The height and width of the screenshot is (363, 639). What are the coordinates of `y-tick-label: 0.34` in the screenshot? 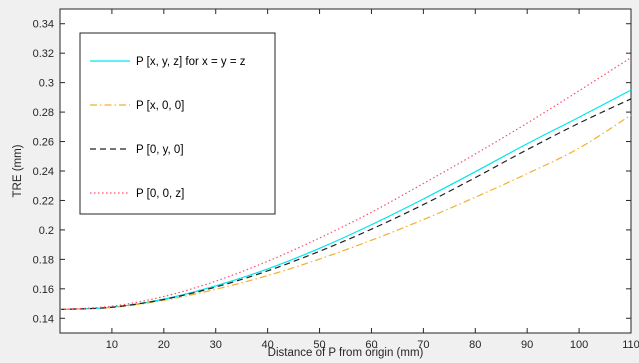 It's located at (43, 25).